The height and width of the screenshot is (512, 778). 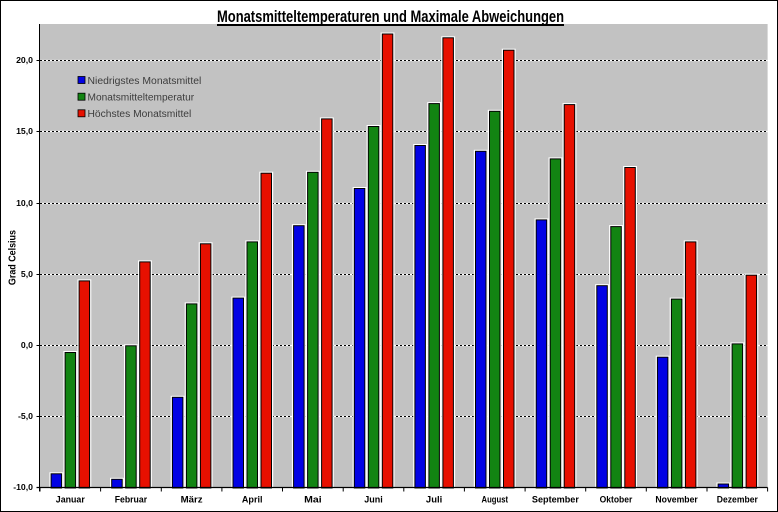 What do you see at coordinates (25, 416) in the screenshot?
I see `svg-text: -5,0` at bounding box center [25, 416].